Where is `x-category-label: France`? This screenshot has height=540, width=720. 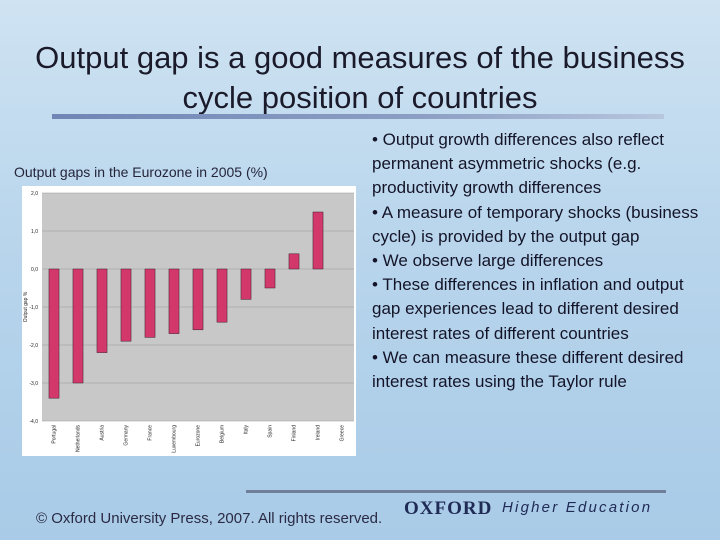
x-category-label: France is located at coordinates (151, 433).